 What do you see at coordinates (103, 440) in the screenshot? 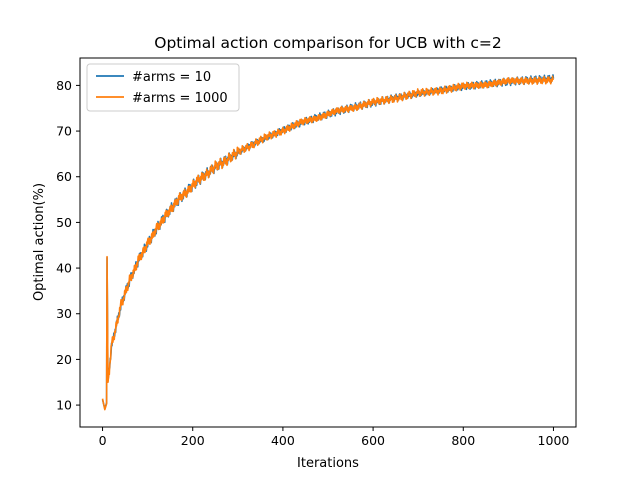
I see `x-tick-label-0: 0` at bounding box center [103, 440].